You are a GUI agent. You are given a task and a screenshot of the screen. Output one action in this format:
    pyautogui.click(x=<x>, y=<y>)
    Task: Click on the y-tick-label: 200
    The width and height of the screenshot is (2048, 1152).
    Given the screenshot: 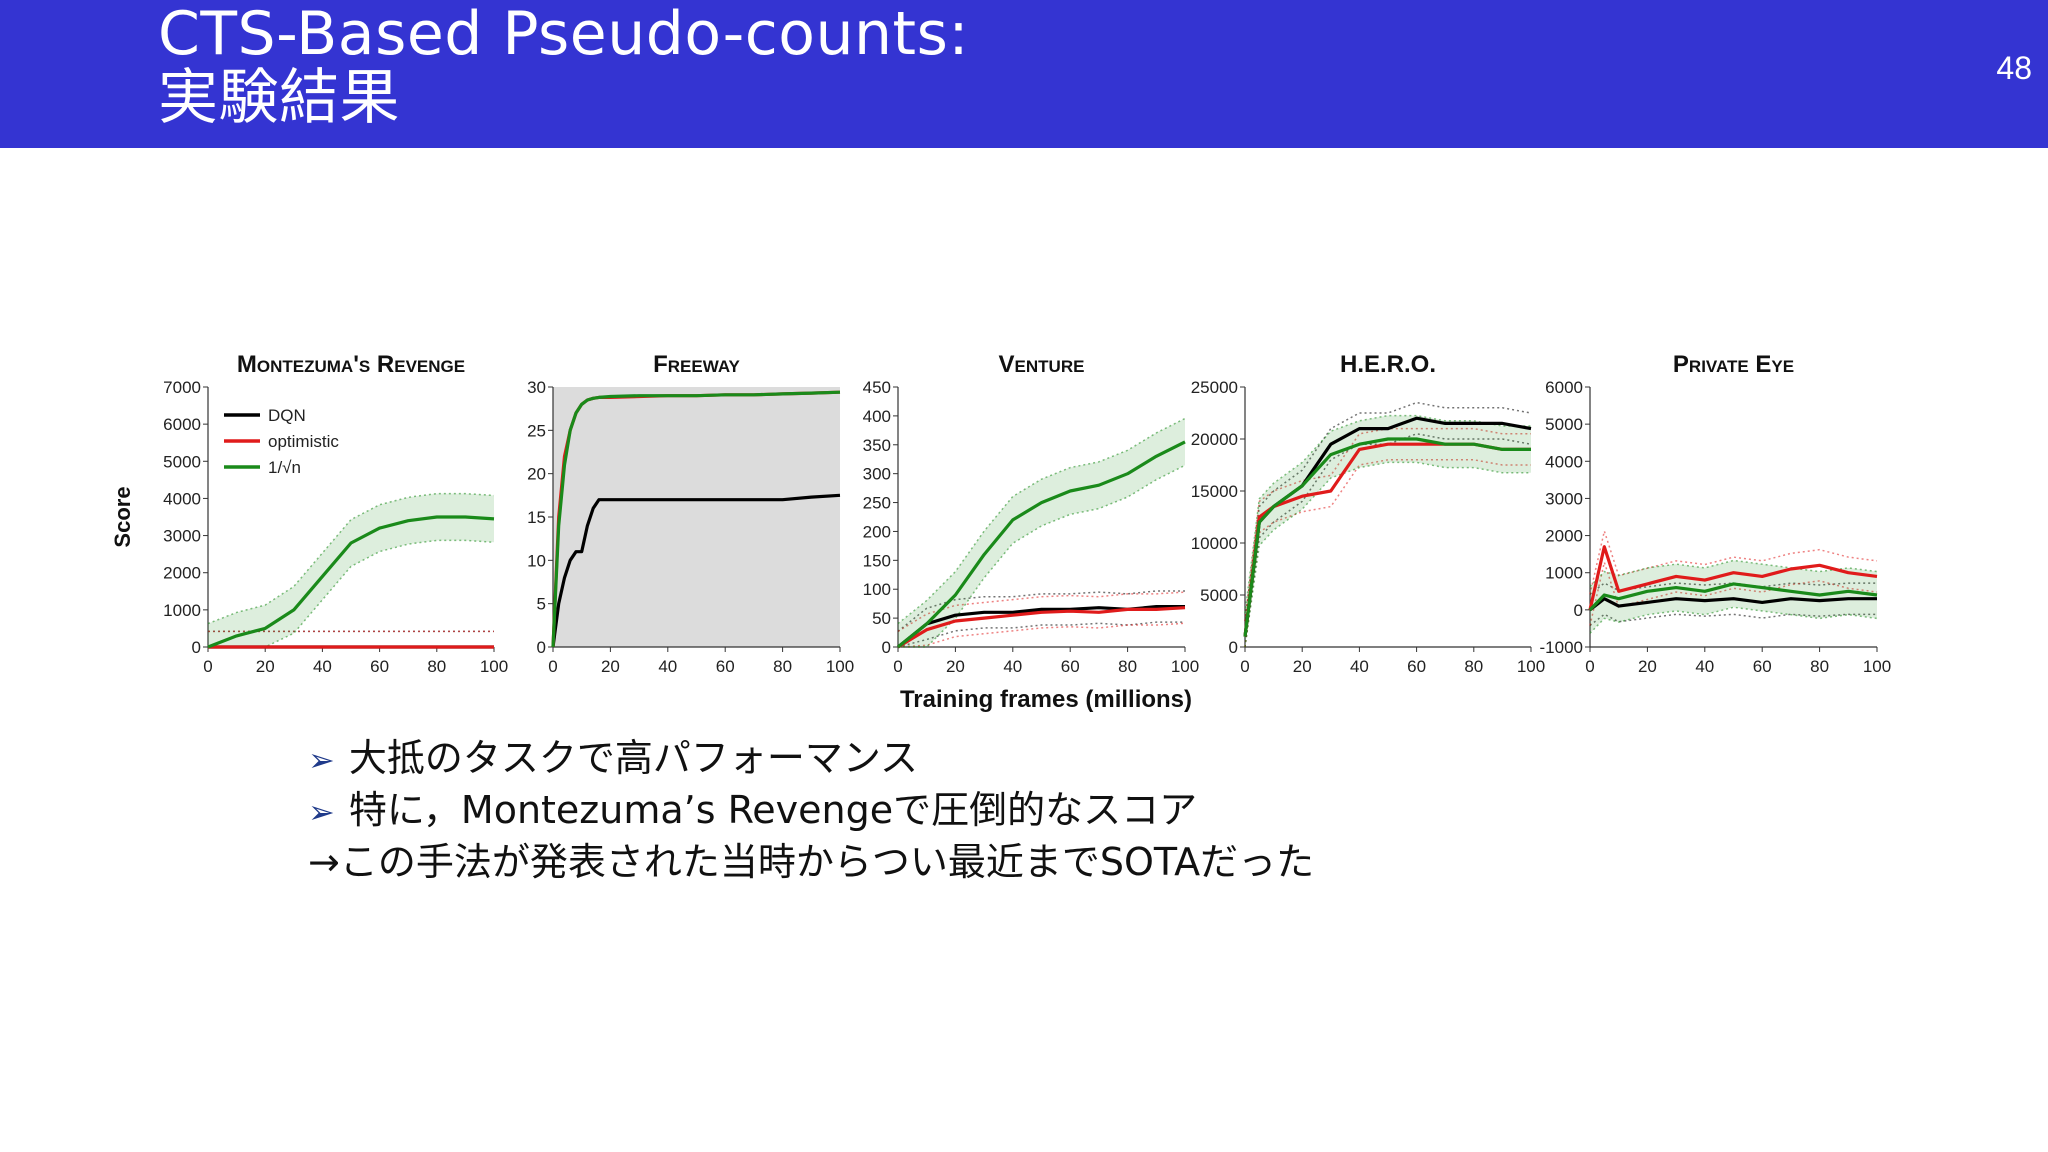 What is the action you would take?
    pyautogui.click(x=877, y=531)
    